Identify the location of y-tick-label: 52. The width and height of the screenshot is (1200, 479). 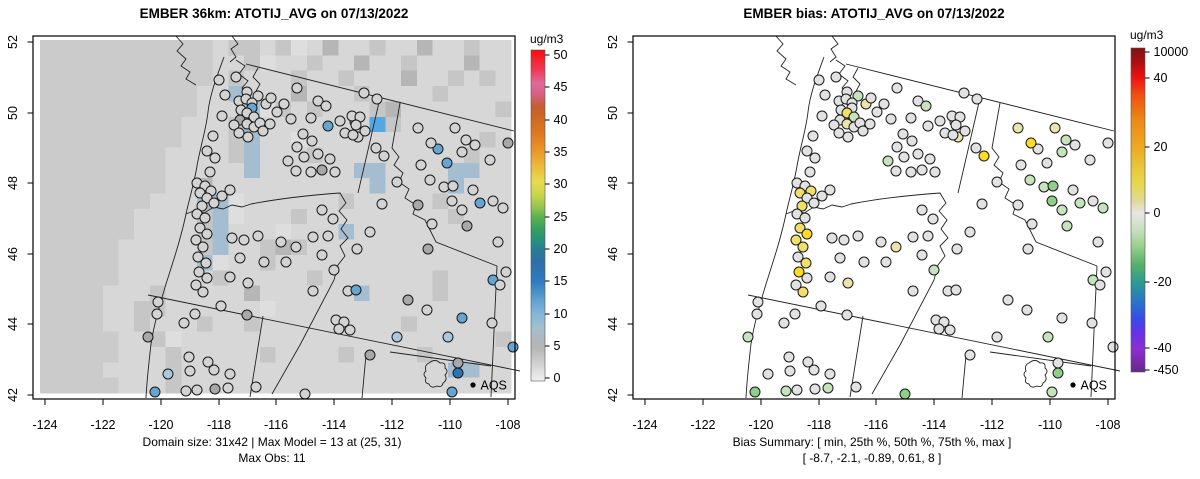
(13, 42).